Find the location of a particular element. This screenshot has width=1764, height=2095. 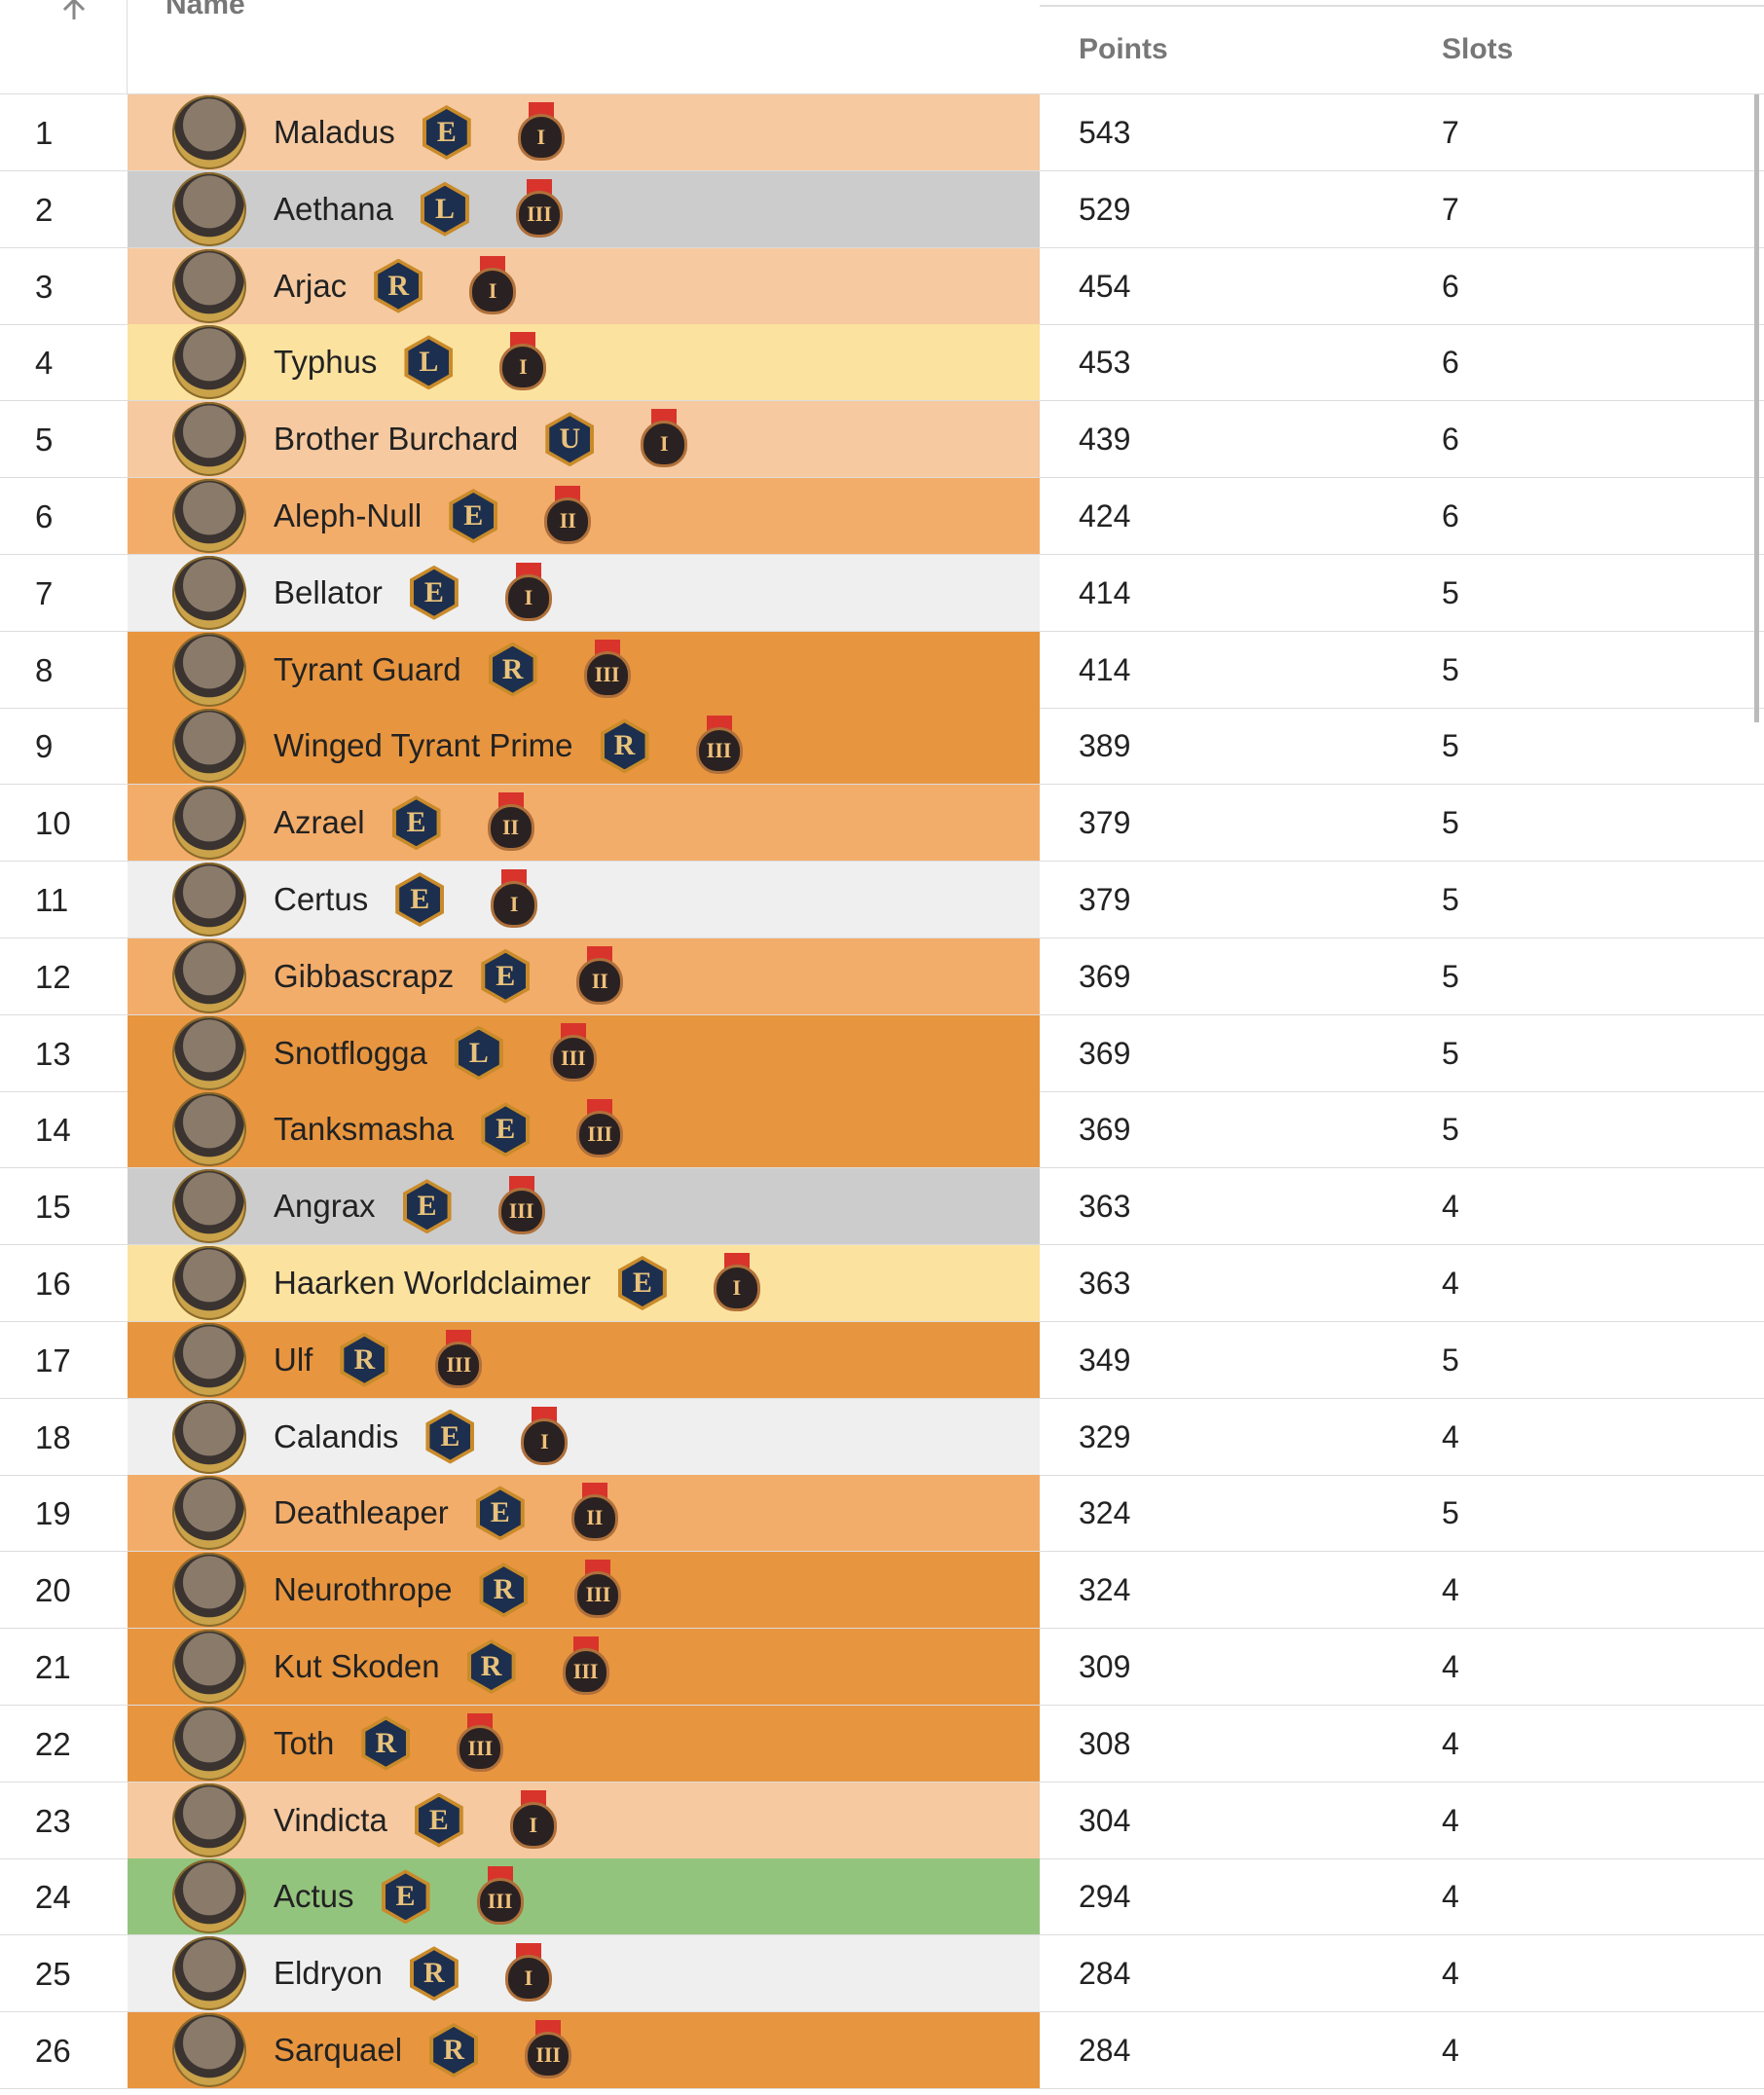

name-cell: Eldryon R I is located at coordinates (584, 1973).